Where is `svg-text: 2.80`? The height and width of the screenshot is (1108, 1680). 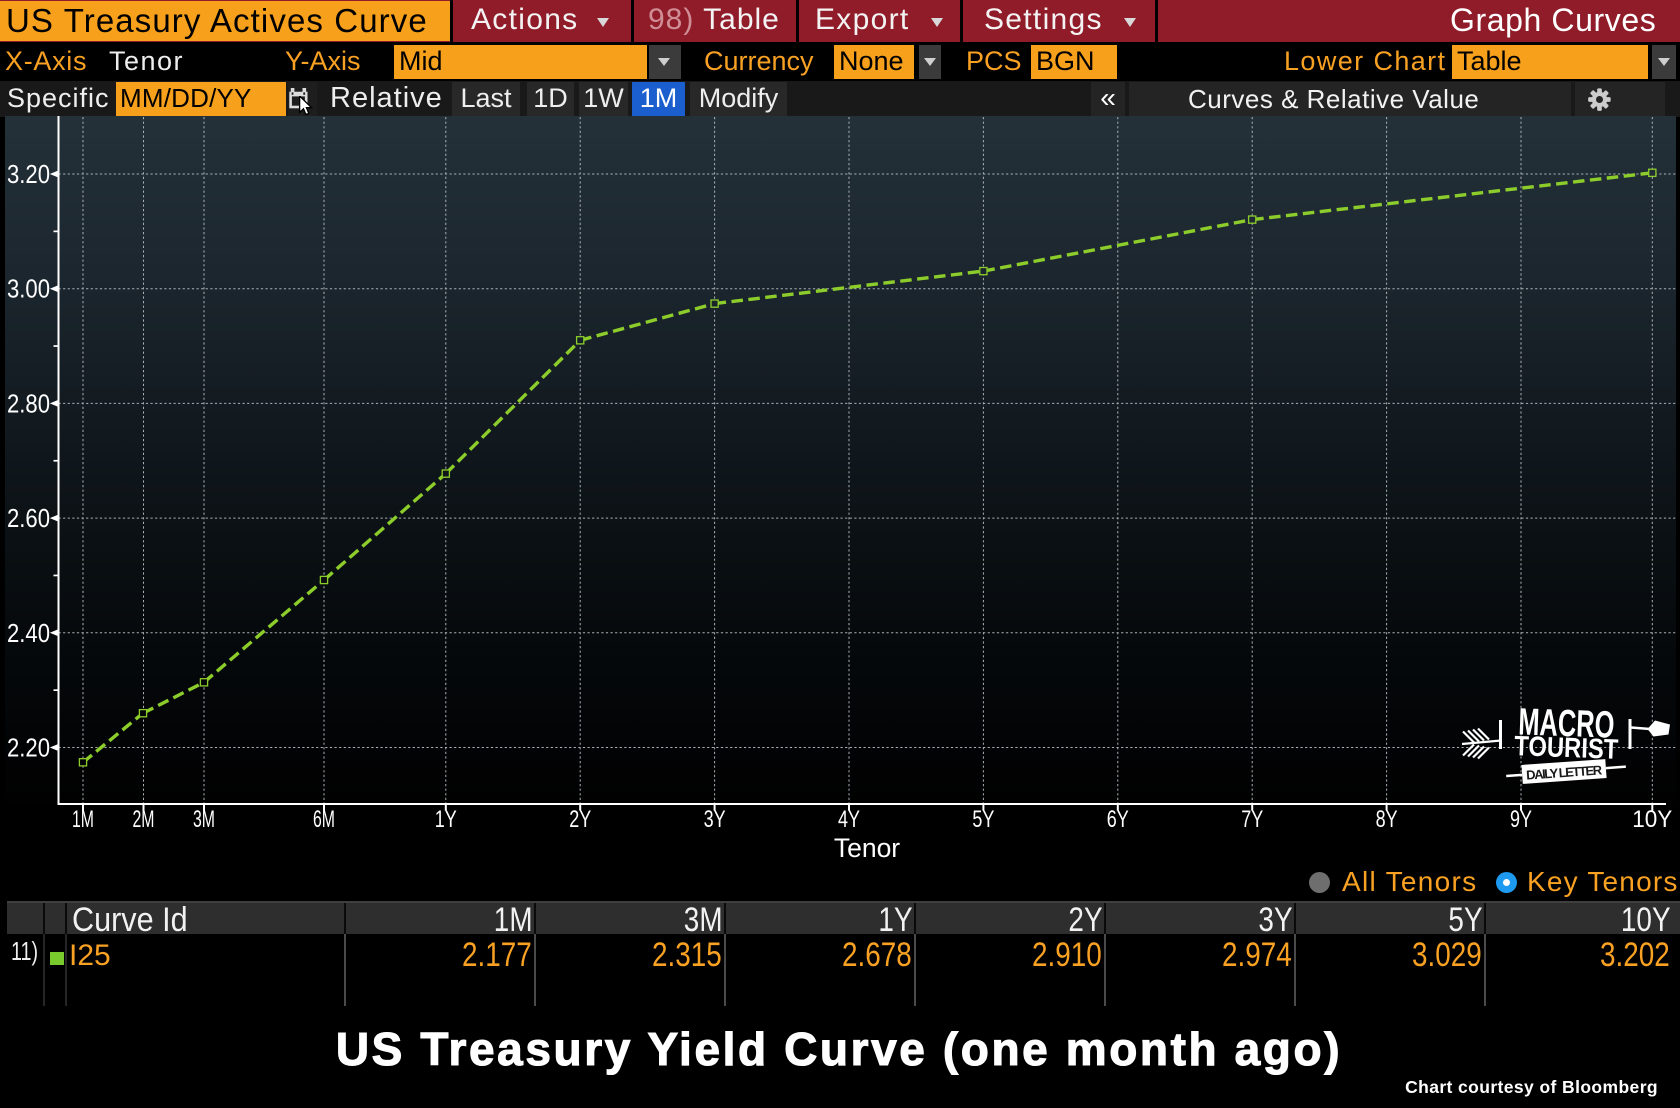 svg-text: 2.80 is located at coordinates (28, 403).